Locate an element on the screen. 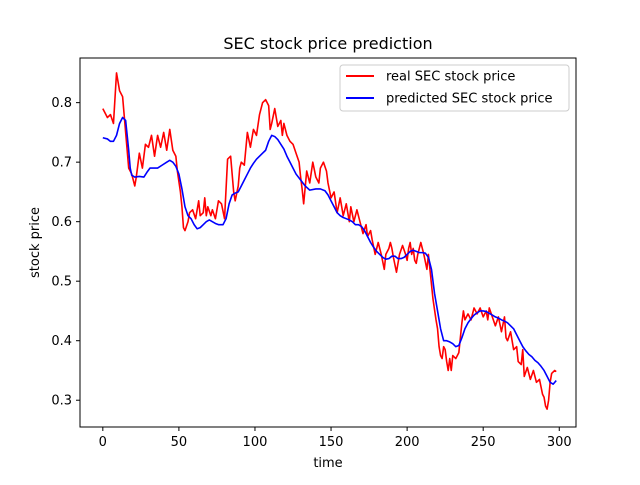 The width and height of the screenshot is (640, 485). legend-label-real: real SEC stock price is located at coordinates (450, 77).